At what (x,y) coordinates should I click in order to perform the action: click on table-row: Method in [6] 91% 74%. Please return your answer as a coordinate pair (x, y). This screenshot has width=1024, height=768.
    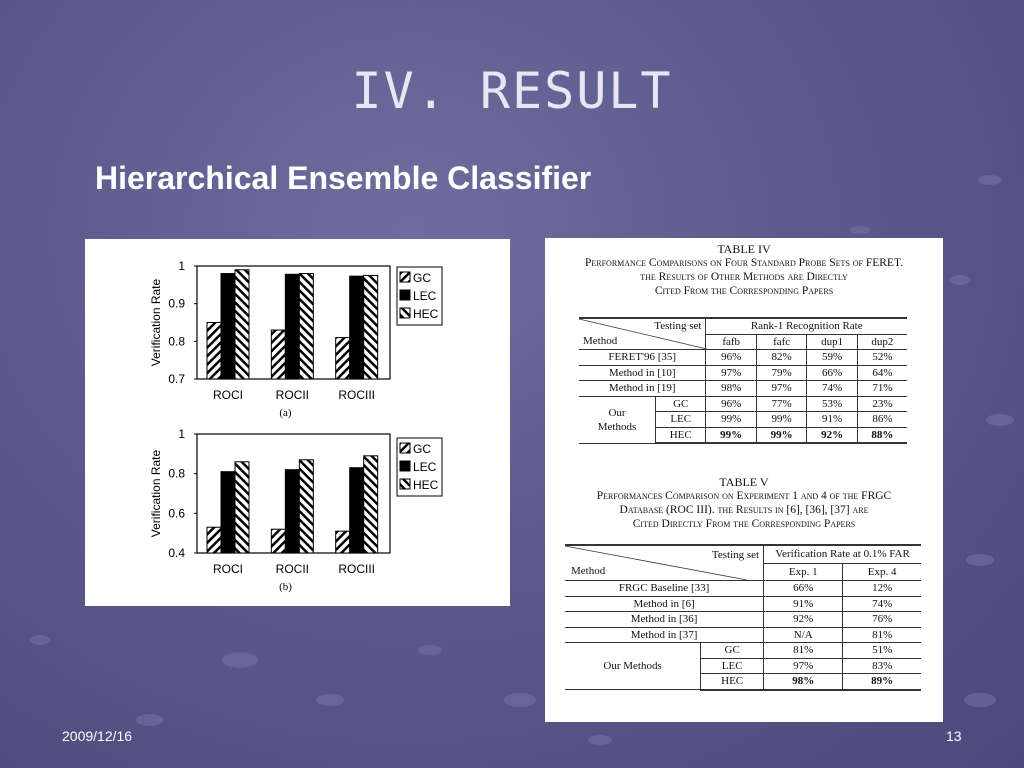
    Looking at the image, I should click on (743, 604).